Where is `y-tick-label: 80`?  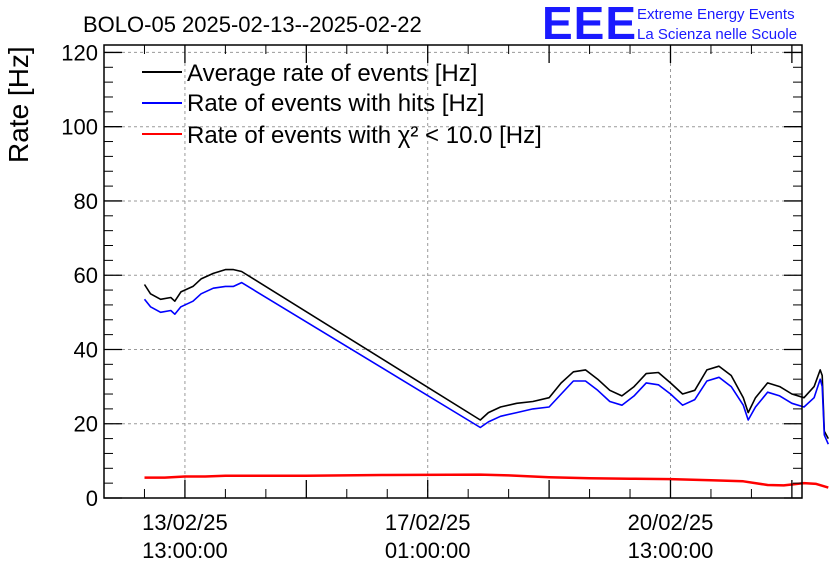
y-tick-label: 80 is located at coordinates (86, 201).